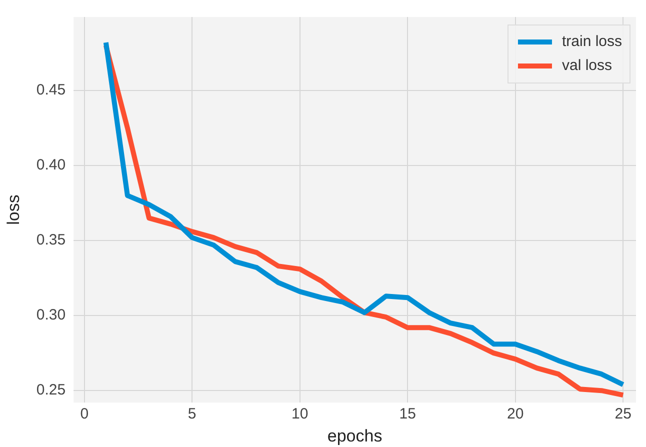  Describe the element at coordinates (84, 414) in the screenshot. I see `x-tick-label: 0` at that location.